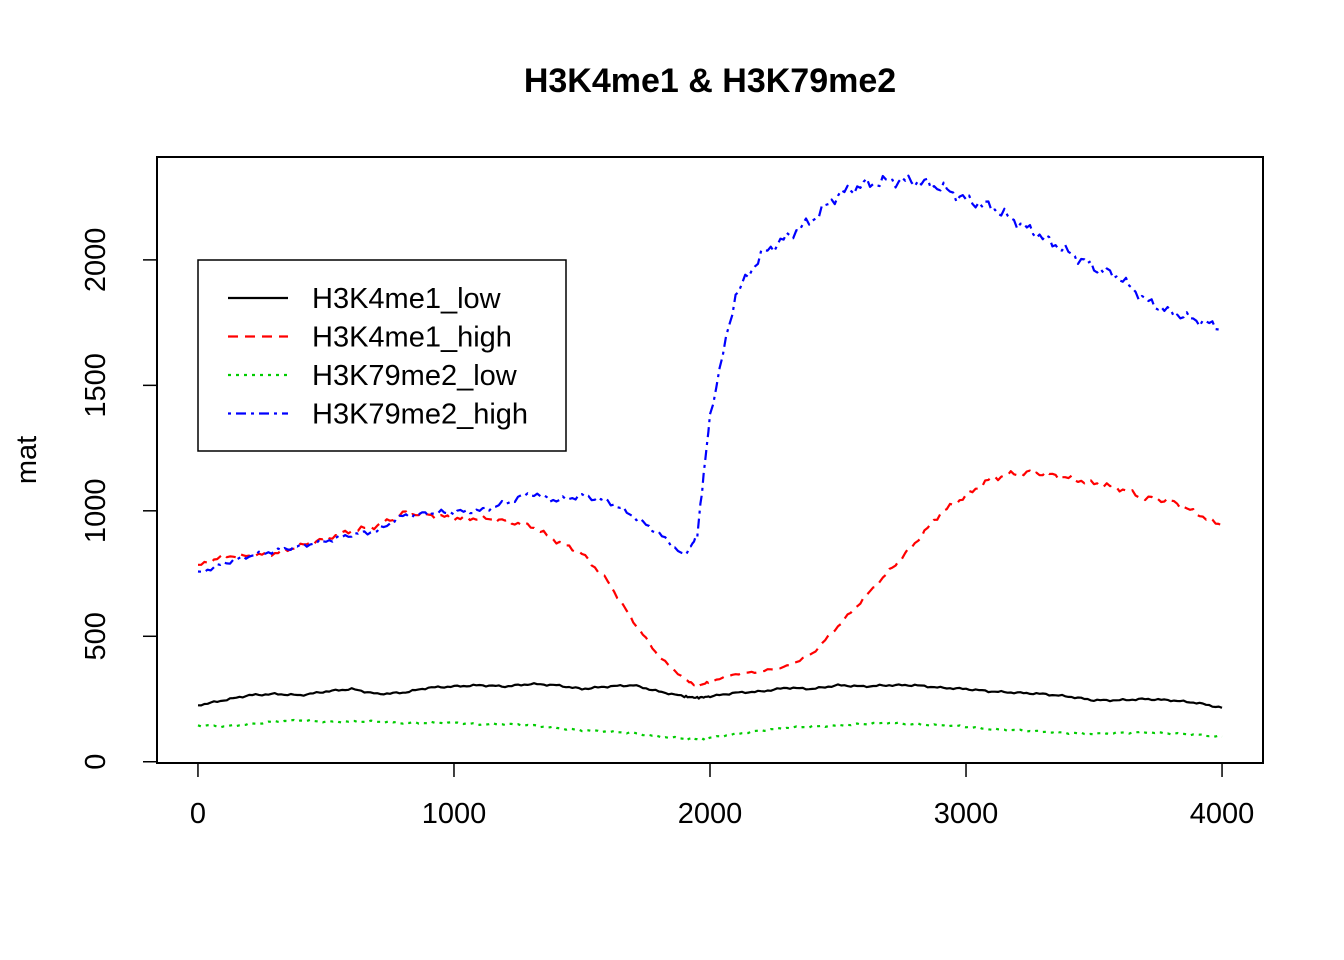 The height and width of the screenshot is (960, 1344). I want to click on series-line-h3k79me2-low, so click(710, 729).